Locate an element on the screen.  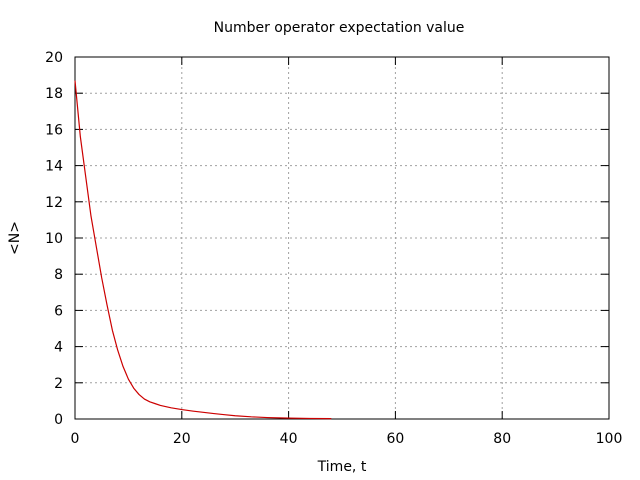
y-tick-label: 4 is located at coordinates (58, 348).